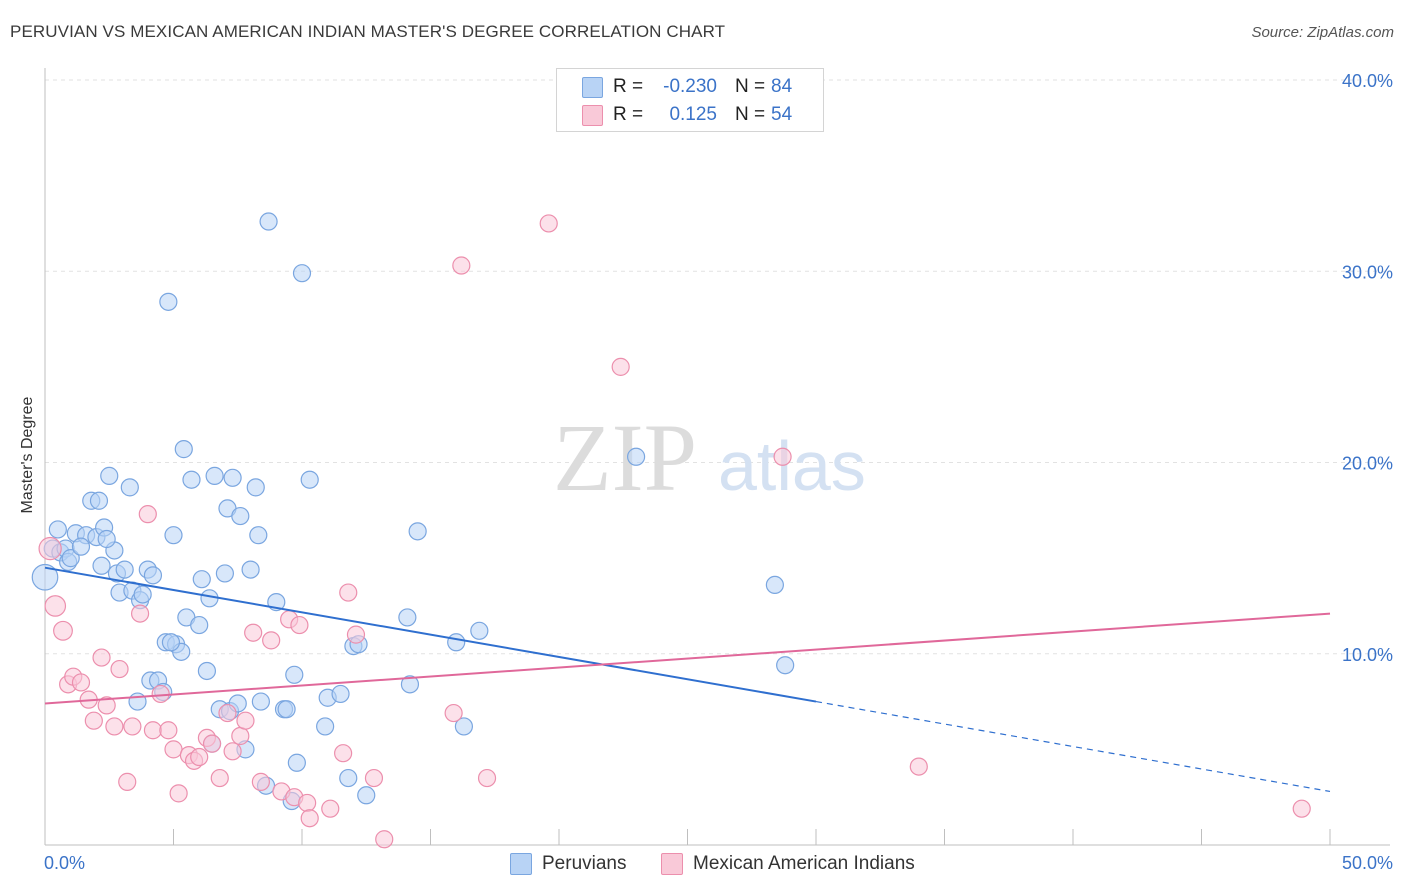 Image resolution: width=1406 pixels, height=892 pixels. What do you see at coordinates (1322, 32) in the screenshot?
I see `source-label: Source: ZipAtlas.com` at bounding box center [1322, 32].